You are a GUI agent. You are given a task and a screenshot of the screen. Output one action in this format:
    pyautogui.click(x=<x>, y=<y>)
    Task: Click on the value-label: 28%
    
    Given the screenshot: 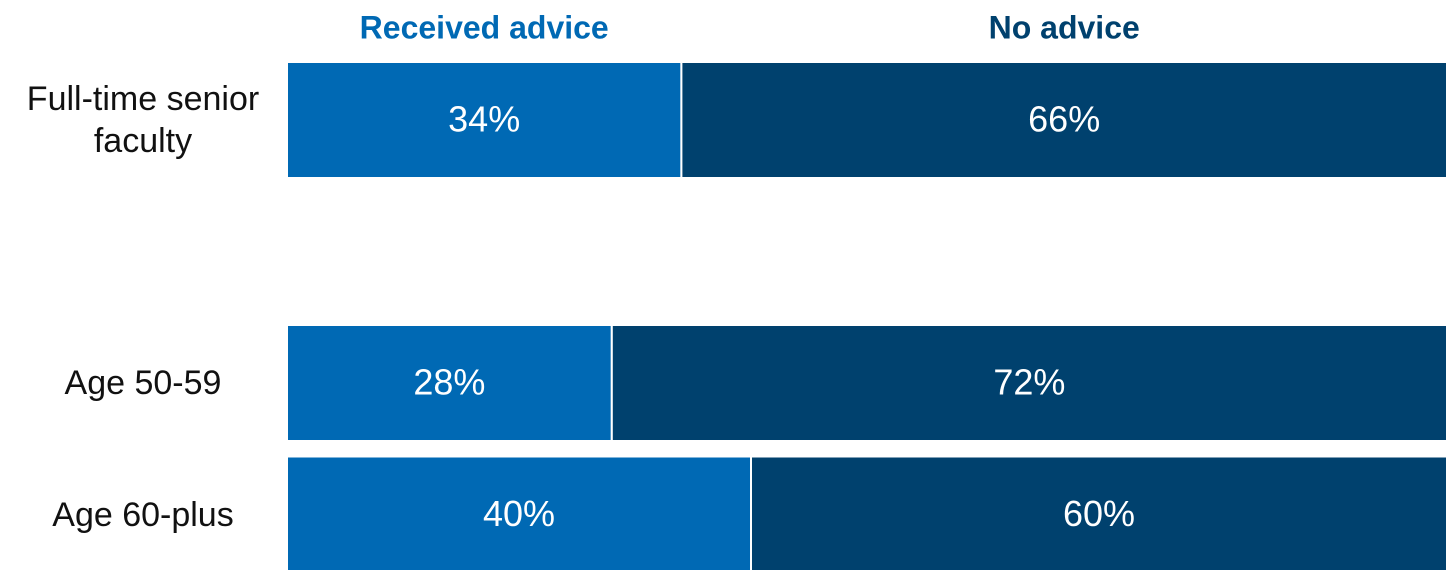 What is the action you would take?
    pyautogui.click(x=449, y=382)
    